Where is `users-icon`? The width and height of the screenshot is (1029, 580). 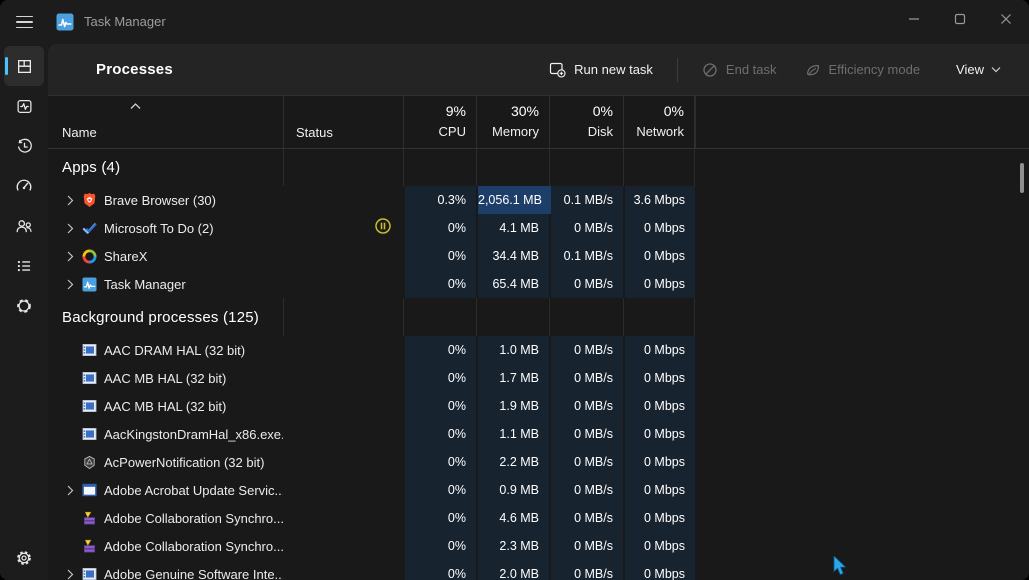 users-icon is located at coordinates (24, 226).